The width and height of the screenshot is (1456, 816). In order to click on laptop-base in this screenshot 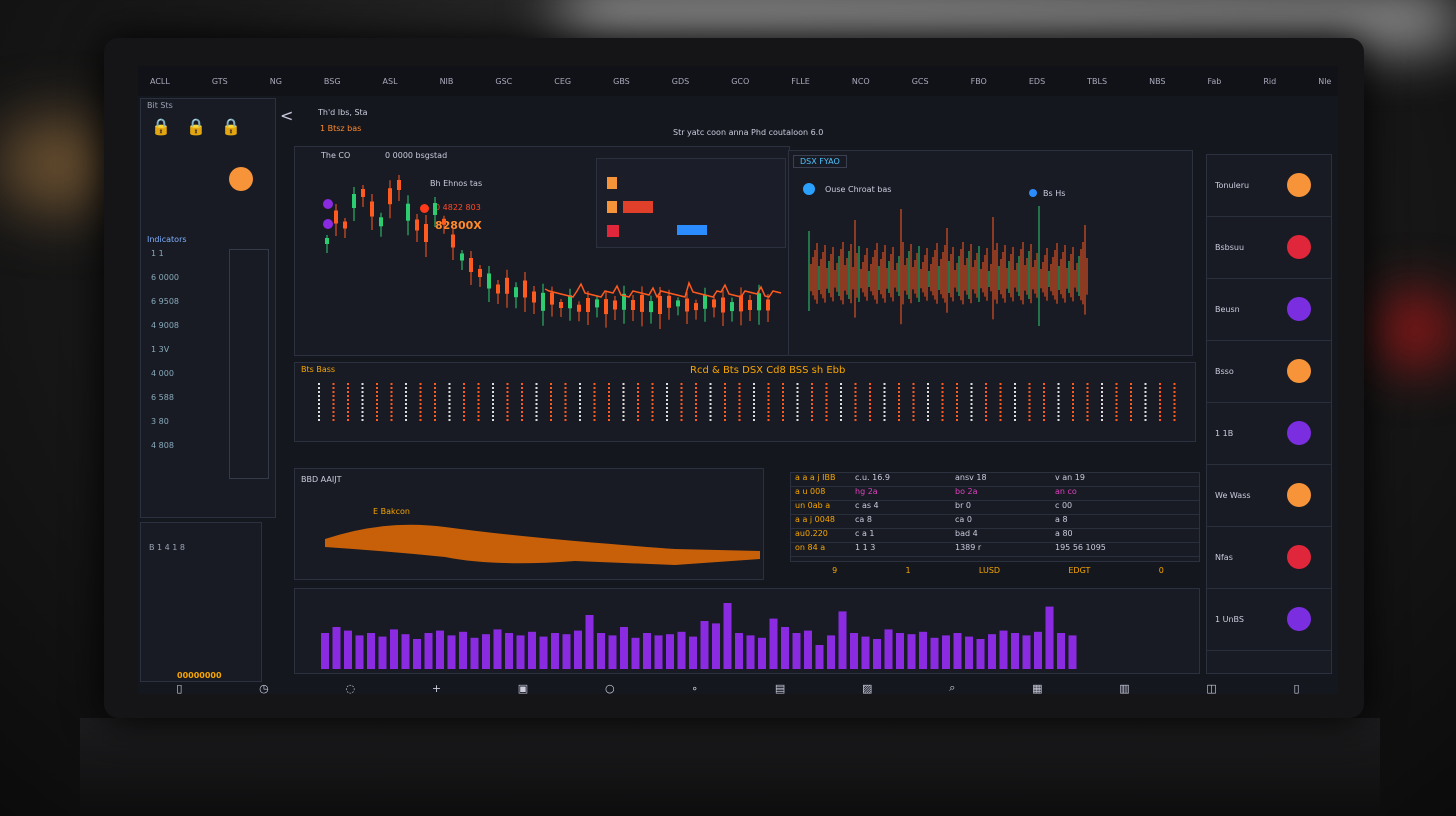, I will do `click(730, 767)`.